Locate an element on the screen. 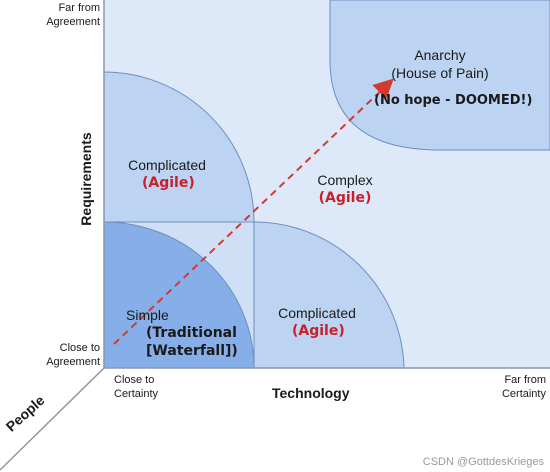 This screenshot has height=472, width=550. z-axis is located at coordinates (52, 419).